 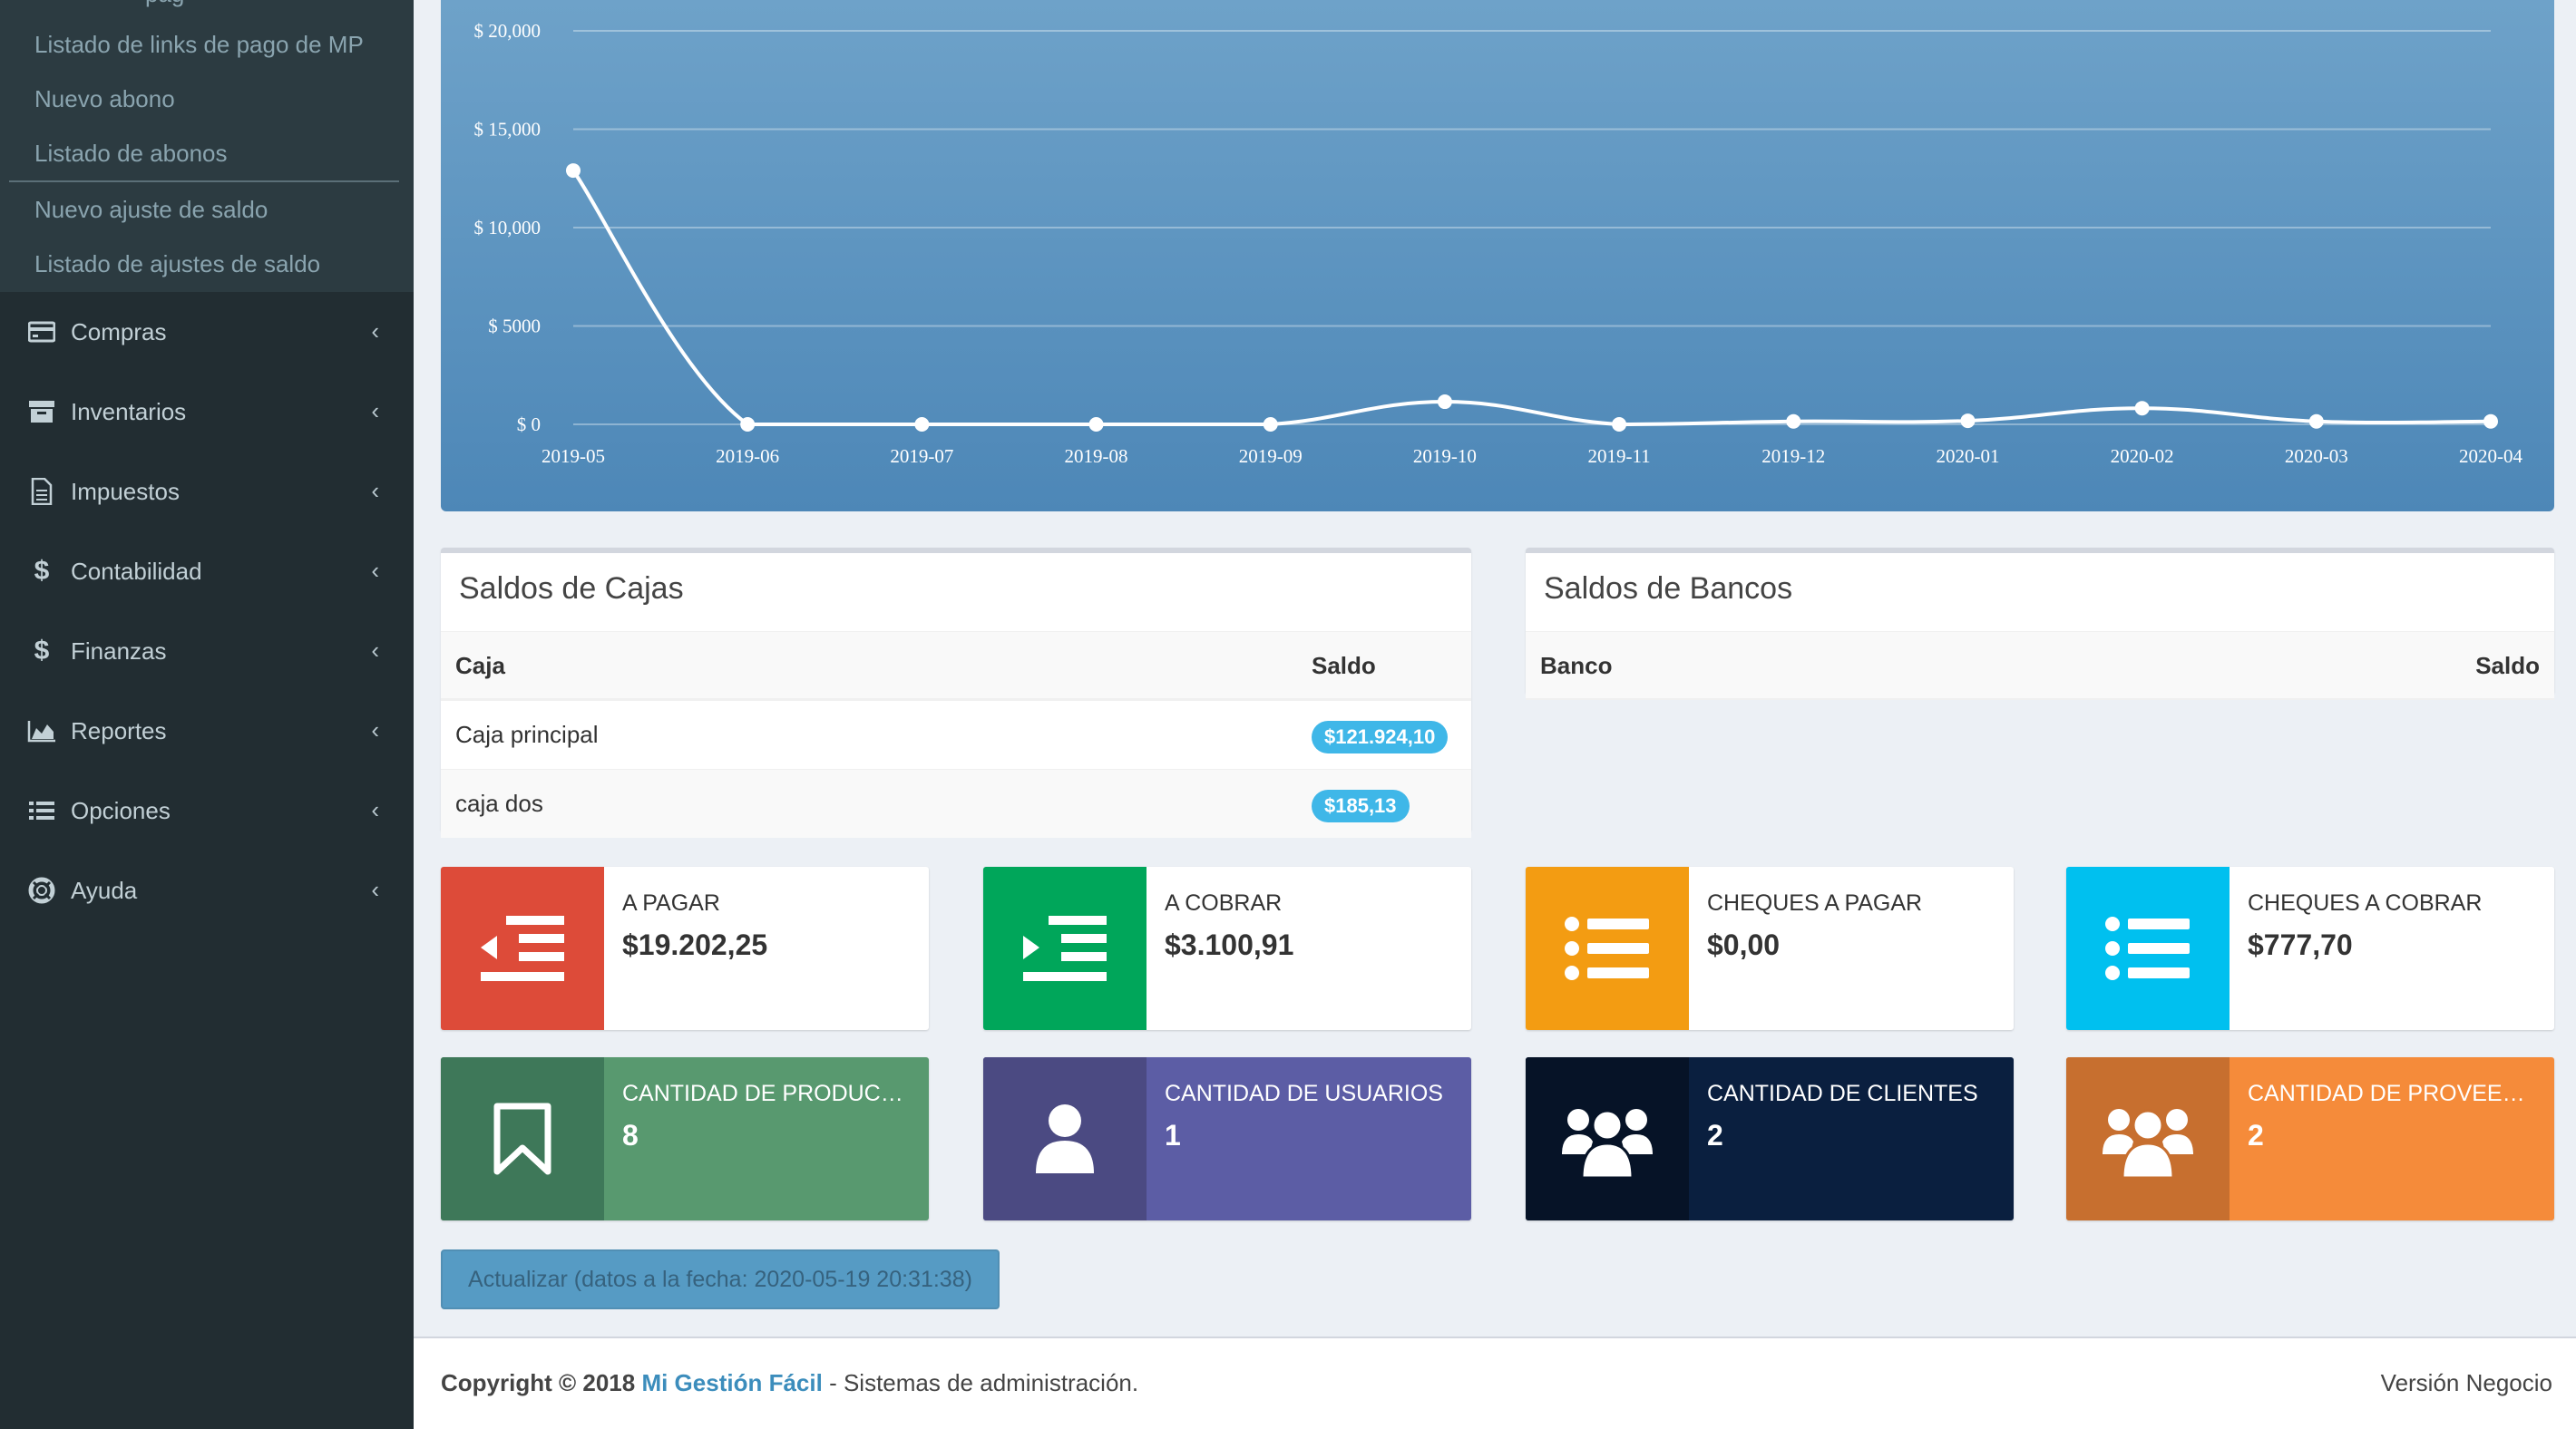 I want to click on area-chart-icon, so click(x=41, y=730).